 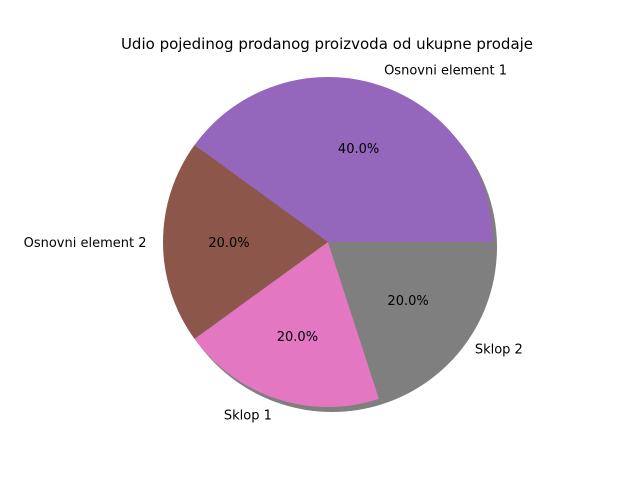 I want to click on slice-label-sklop-2: Sklop 2, so click(x=499, y=350).